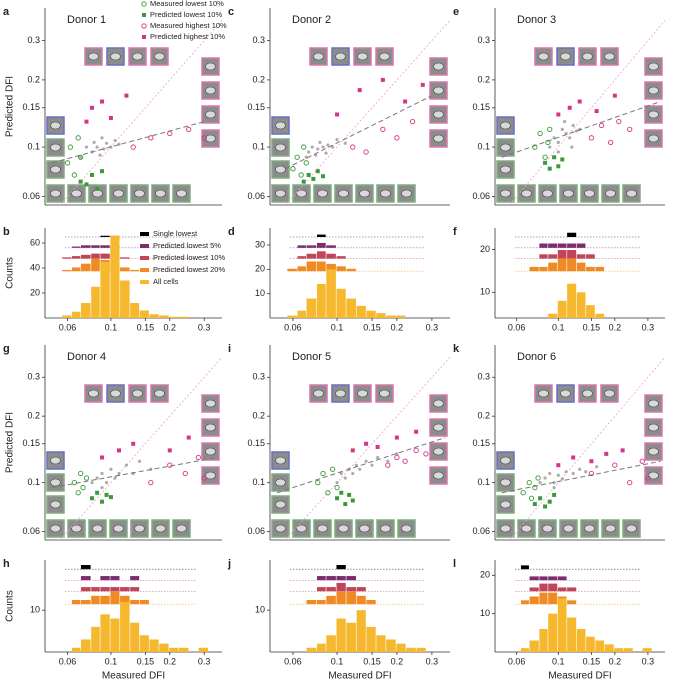 This screenshot has width=673, height=682. What do you see at coordinates (204, 661) in the screenshot?
I see `x-tick-label: 0.3` at bounding box center [204, 661].